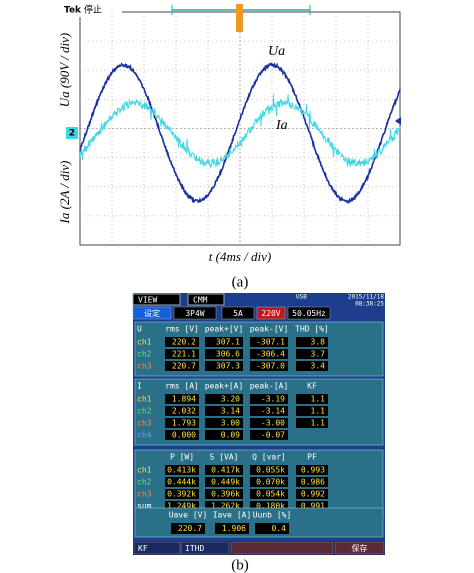 The height and width of the screenshot is (573, 474). What do you see at coordinates (230, 423) in the screenshot?
I see `value: 3.00` at bounding box center [230, 423].